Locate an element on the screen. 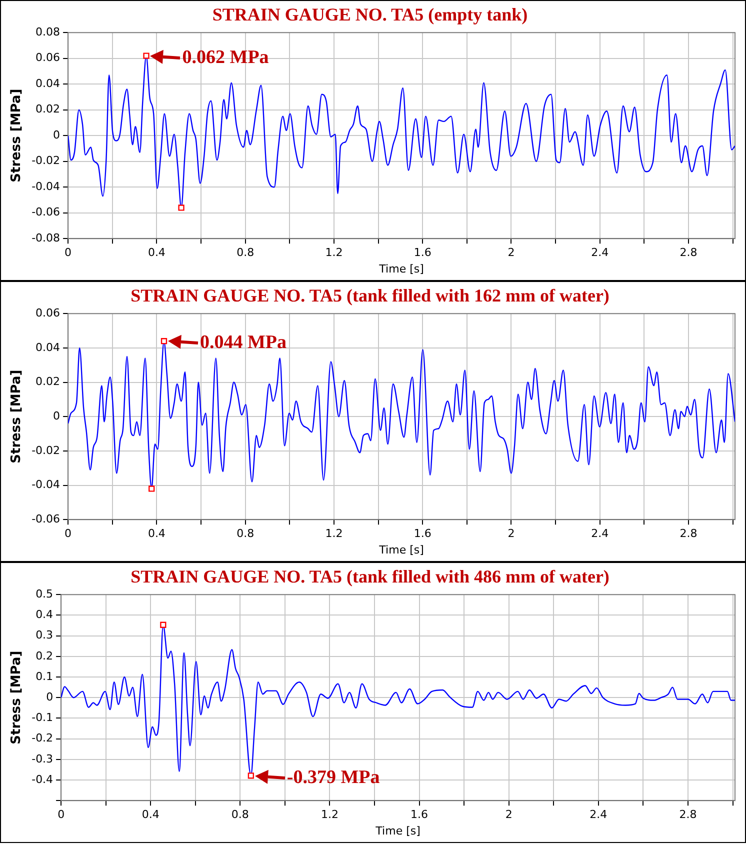 Image resolution: width=746 pixels, height=847 pixels. y-tick-label: 0.5 is located at coordinates (45, 593).